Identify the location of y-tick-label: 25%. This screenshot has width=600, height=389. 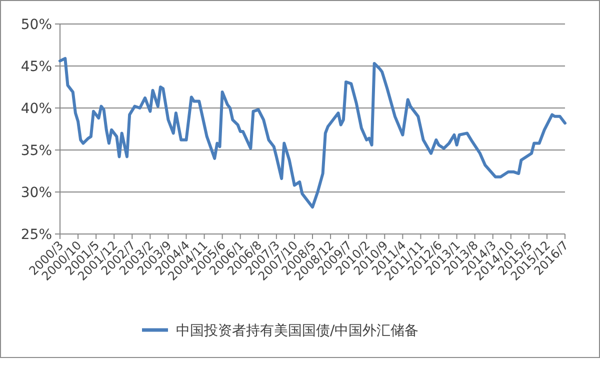
(36, 235).